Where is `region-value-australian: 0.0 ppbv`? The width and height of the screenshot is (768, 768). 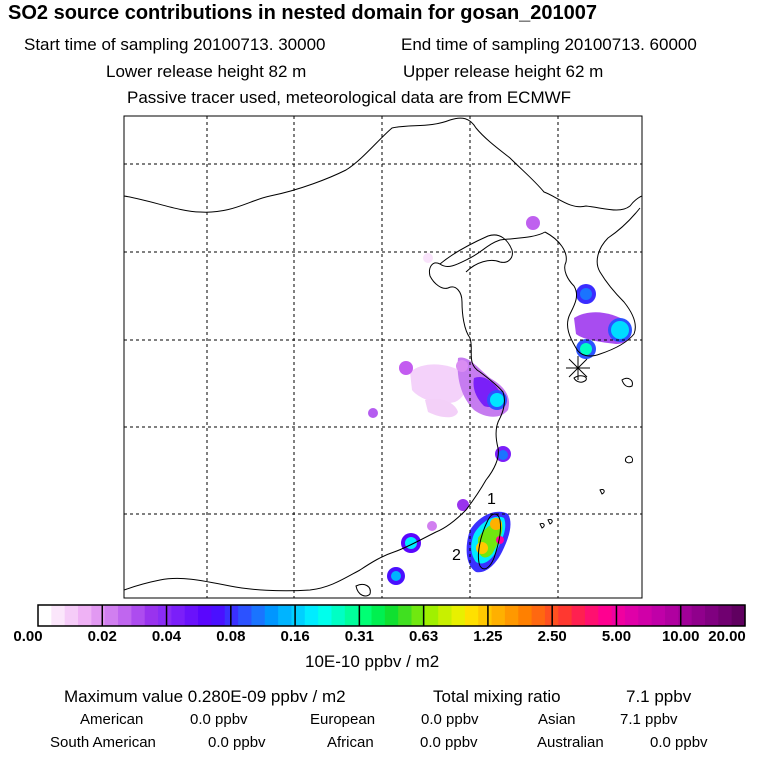
region-value-australian: 0.0 ppbv is located at coordinates (679, 742).